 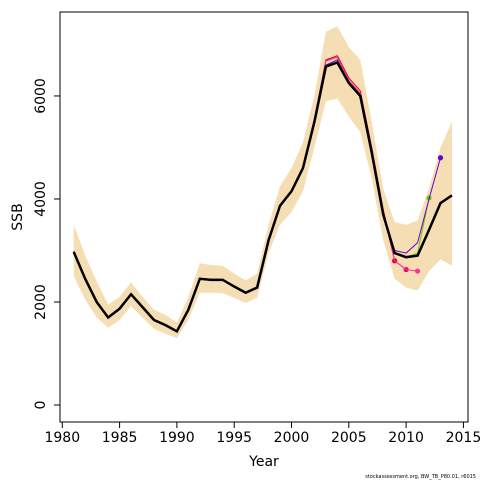 What do you see at coordinates (41, 199) in the screenshot?
I see `y-tick-label: 4000` at bounding box center [41, 199].